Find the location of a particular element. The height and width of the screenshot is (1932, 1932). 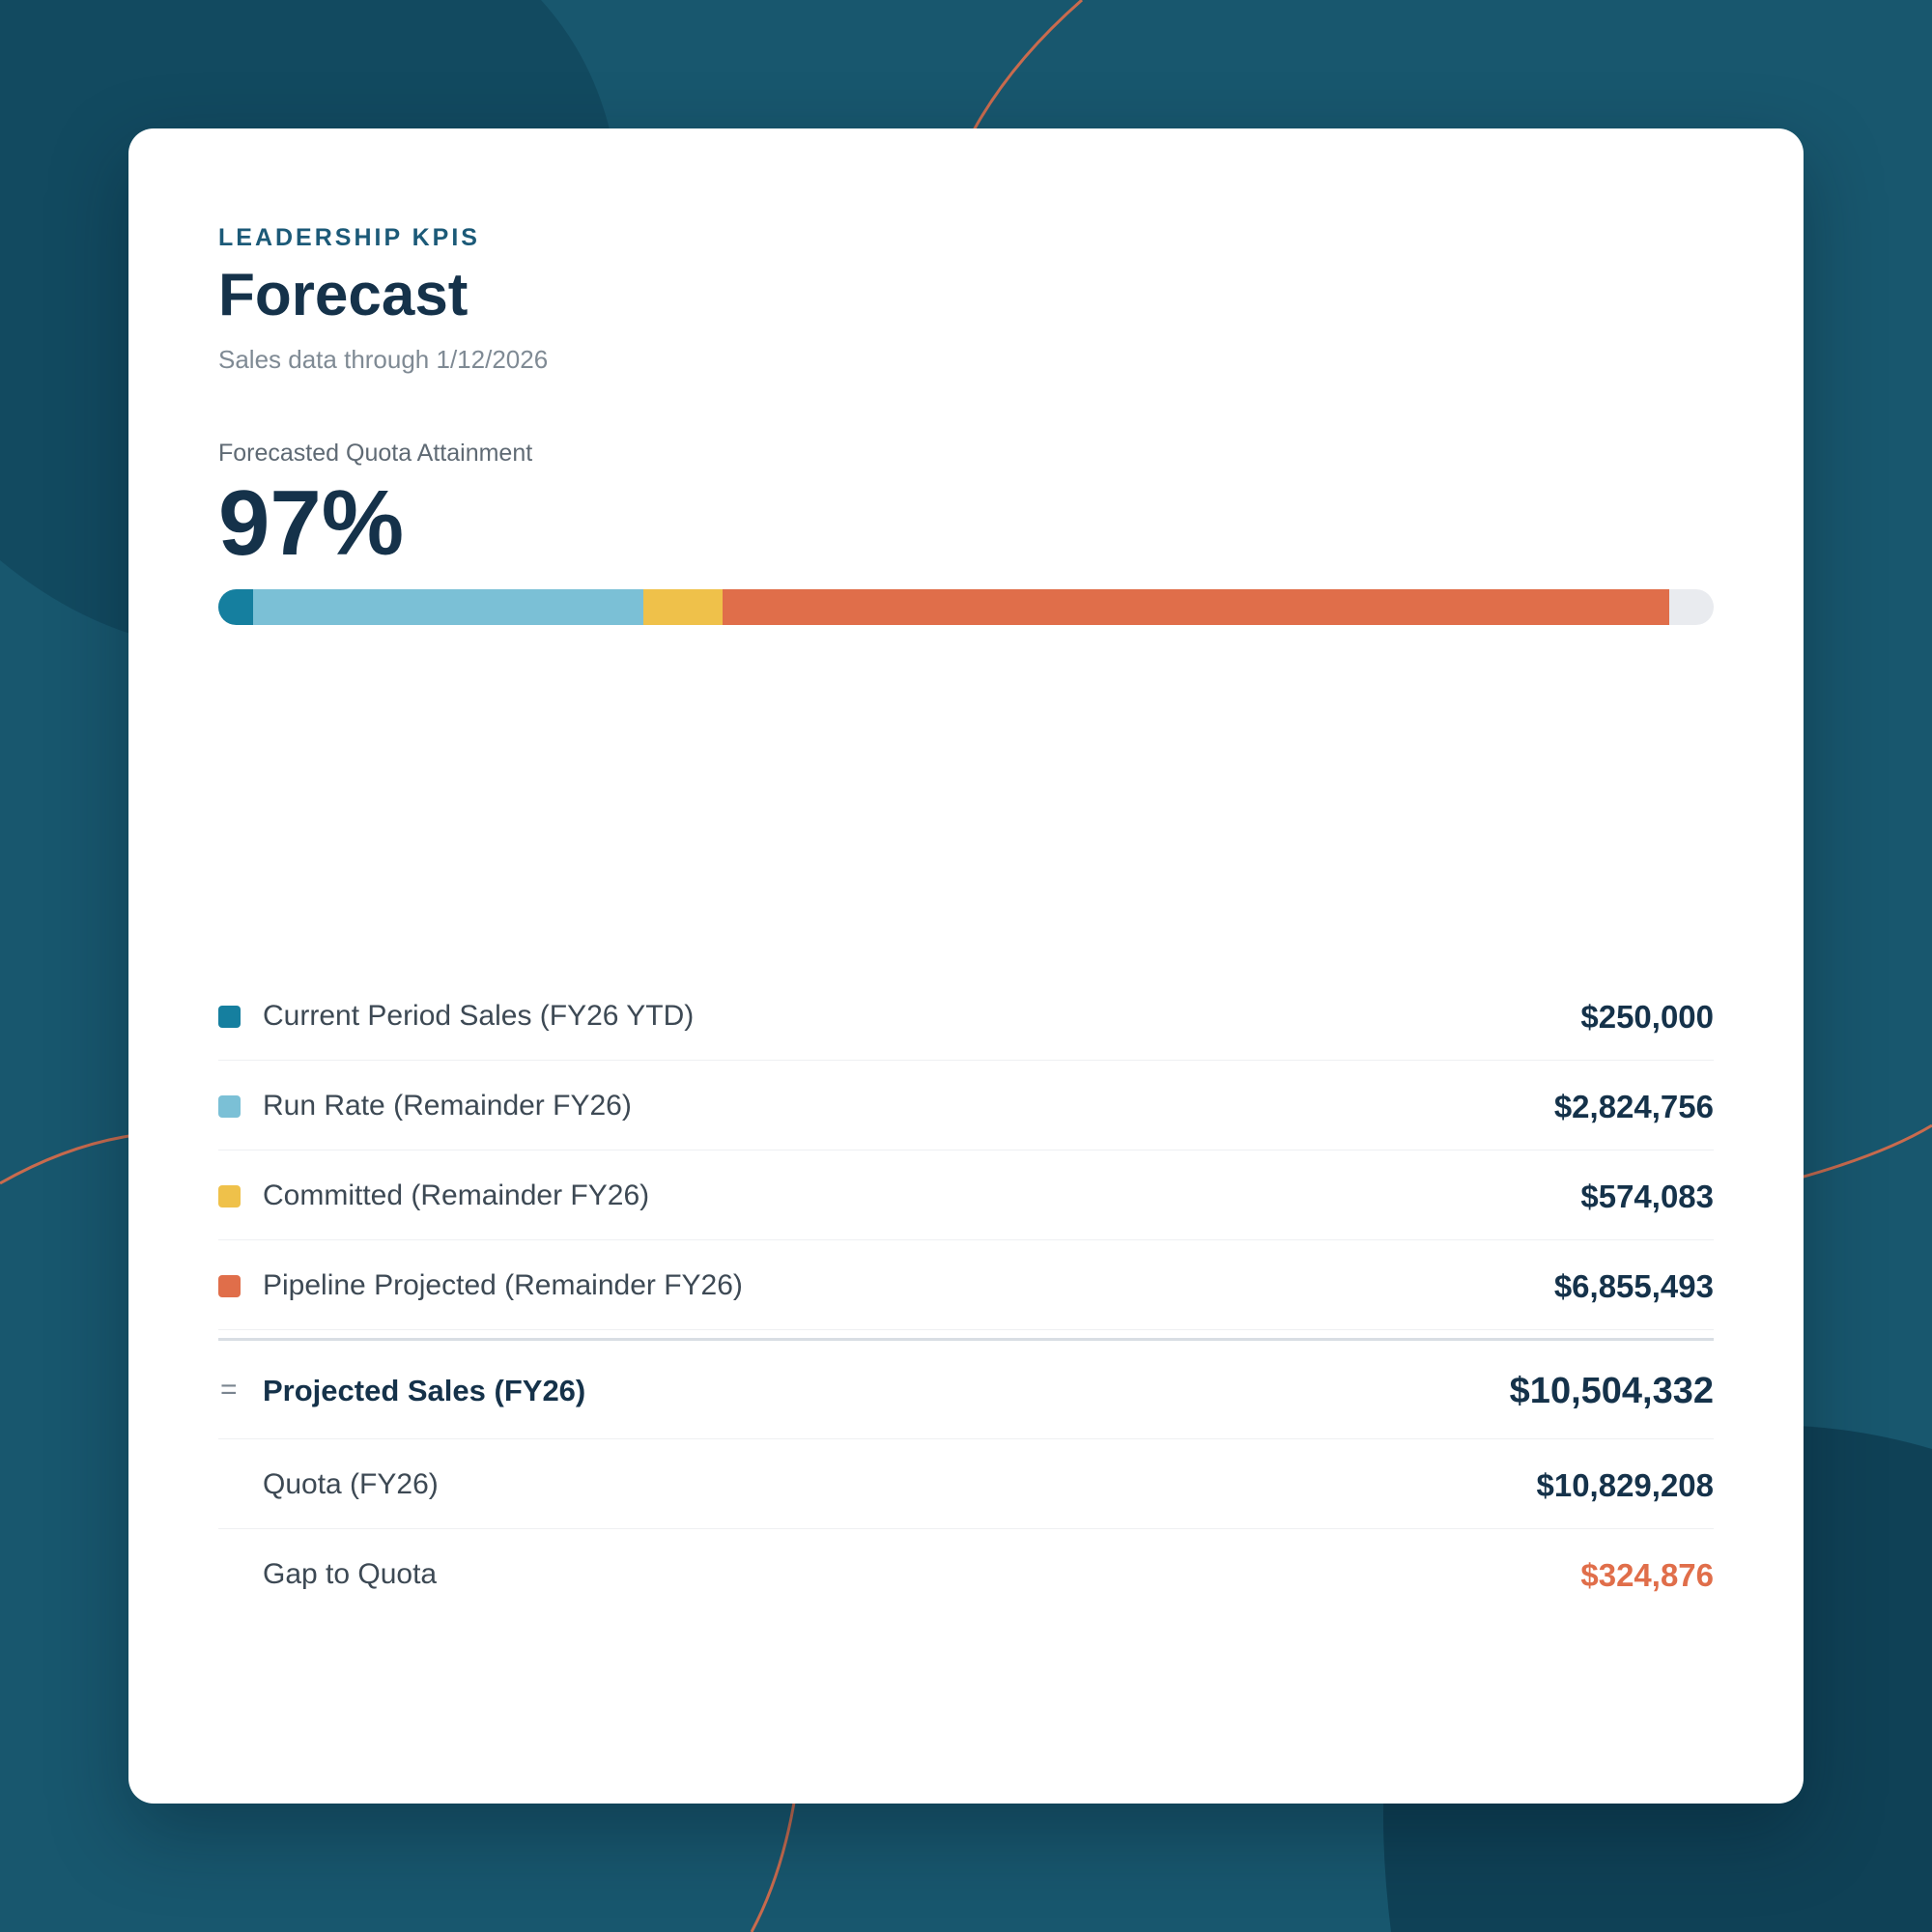

projected-sales-value: $10,504,332 is located at coordinates (1611, 1391).